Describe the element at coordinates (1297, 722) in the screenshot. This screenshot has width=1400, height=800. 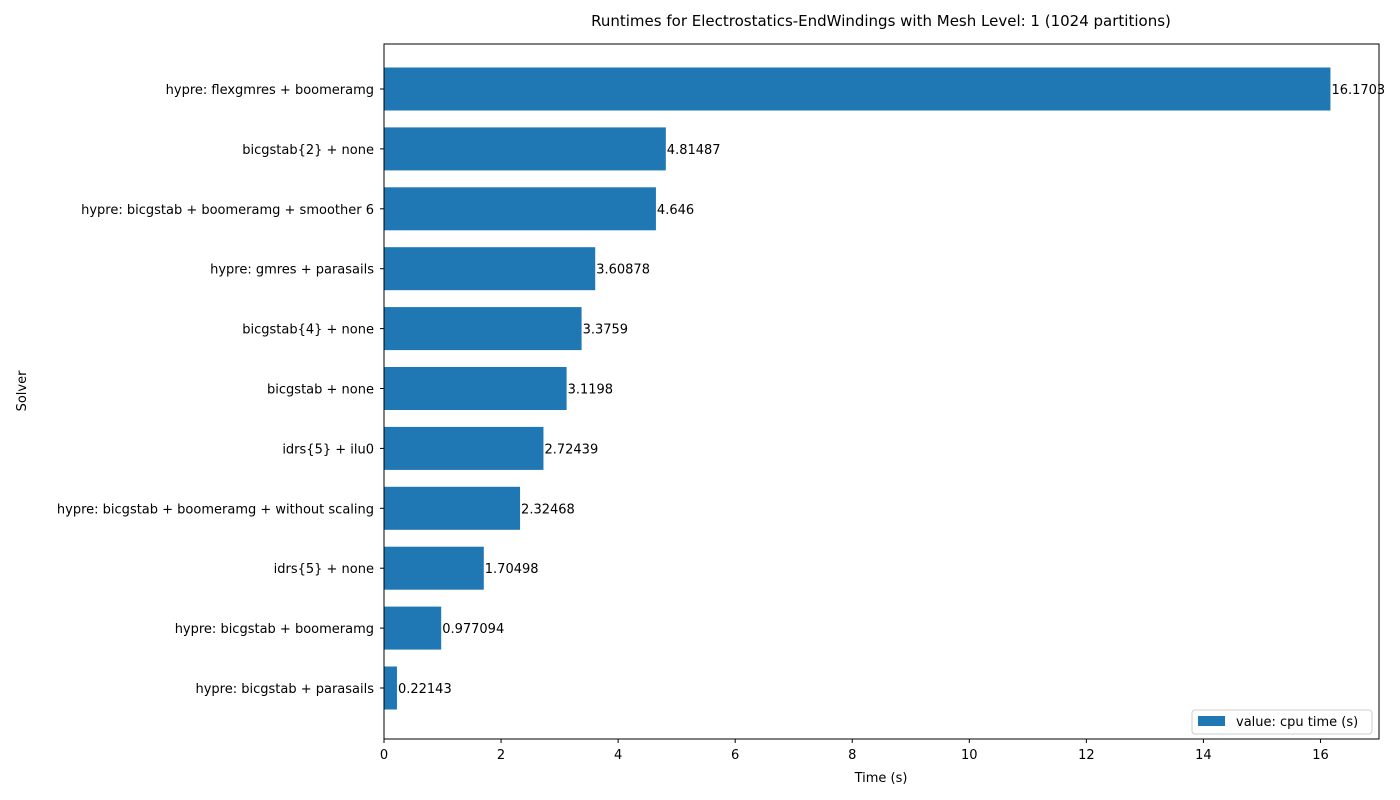
I see `legend-label: value: cpu time (s)` at that location.